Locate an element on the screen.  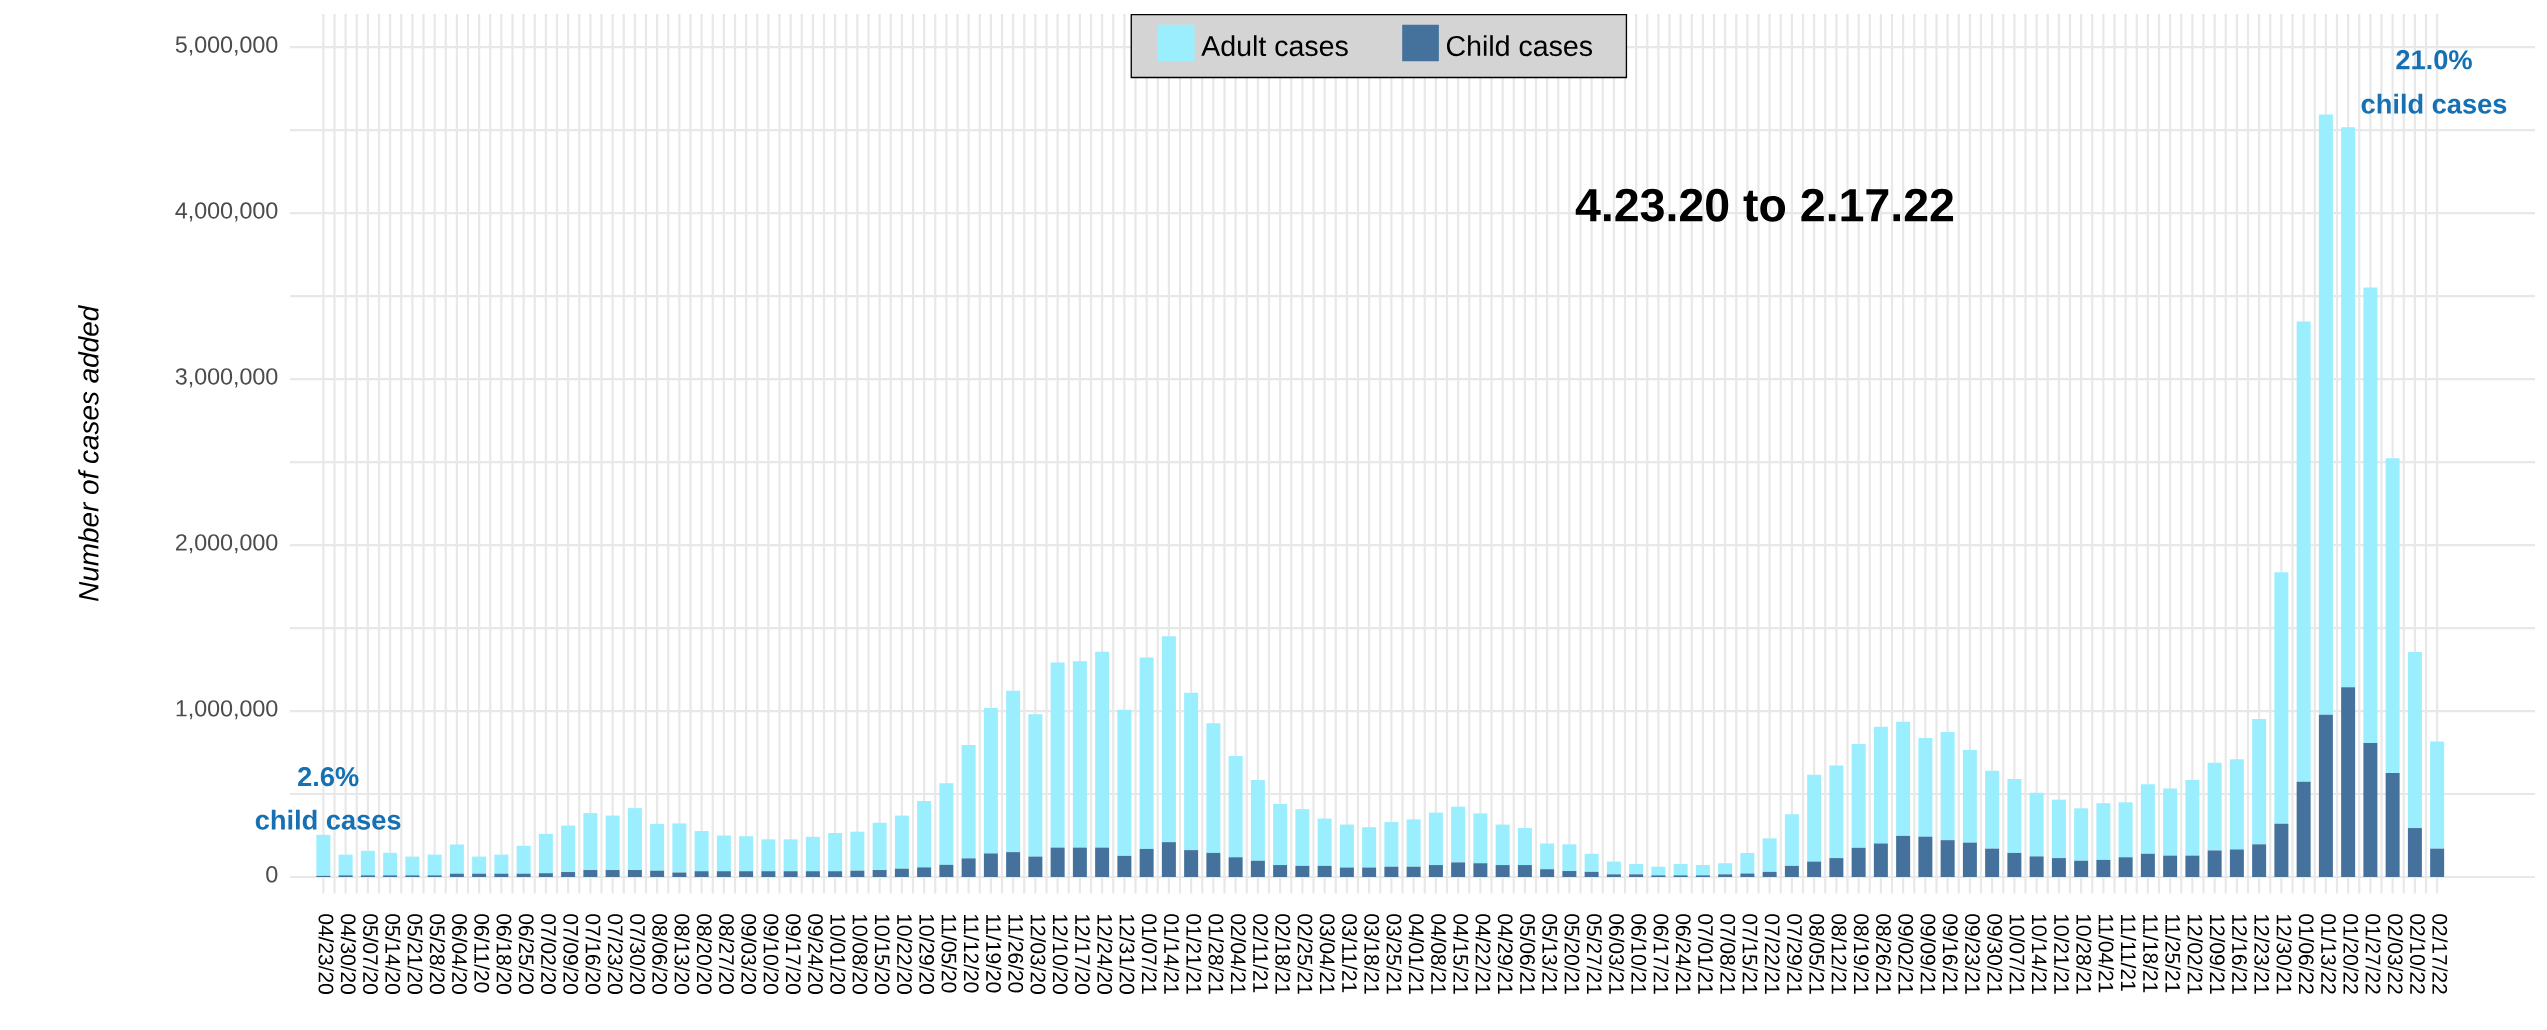
x-tick-label: 10/22/20 is located at coordinates (905, 954).